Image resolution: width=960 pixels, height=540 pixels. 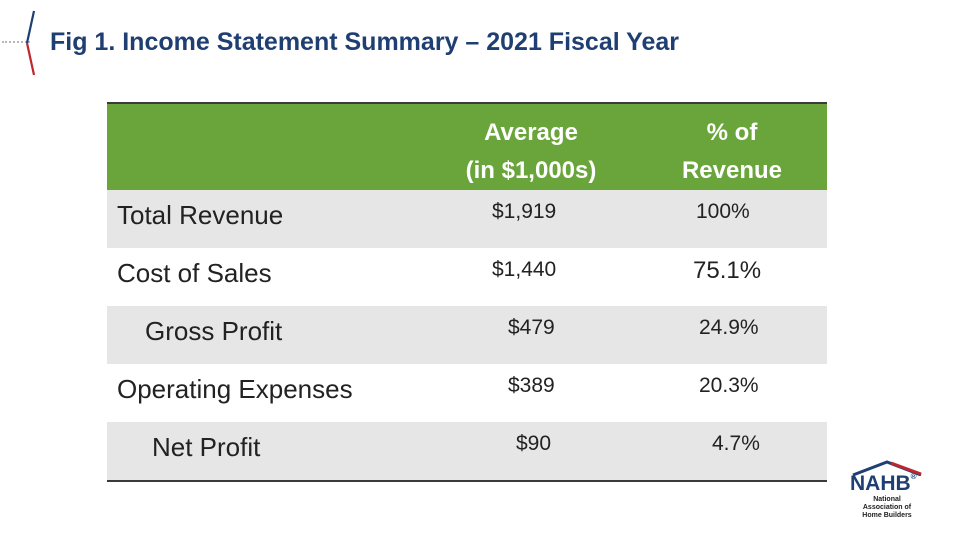 What do you see at coordinates (736, 443) in the screenshot?
I see `row-percent: 4.7%` at bounding box center [736, 443].